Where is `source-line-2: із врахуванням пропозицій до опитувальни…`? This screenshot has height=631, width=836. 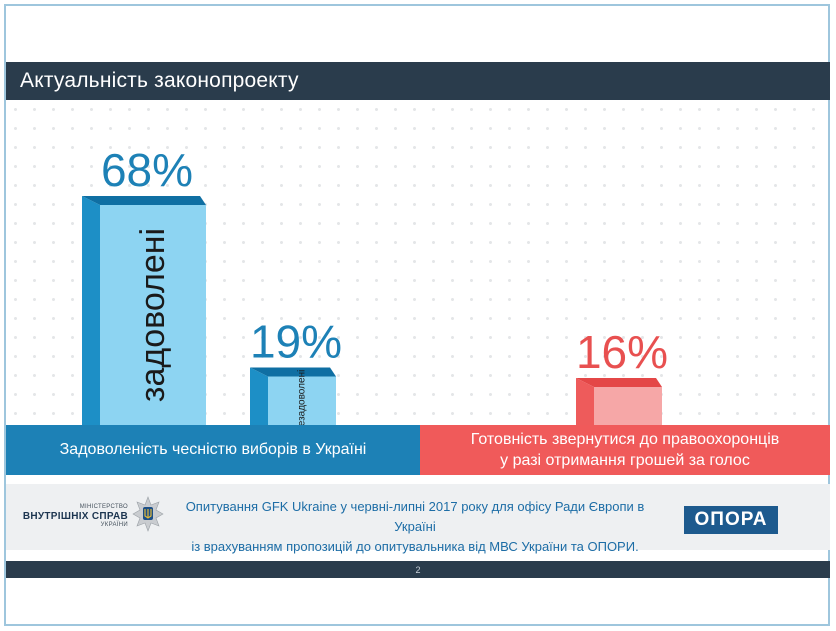
source-line-2: із врахуванням пропозицій до опитувальни… is located at coordinates (415, 546).